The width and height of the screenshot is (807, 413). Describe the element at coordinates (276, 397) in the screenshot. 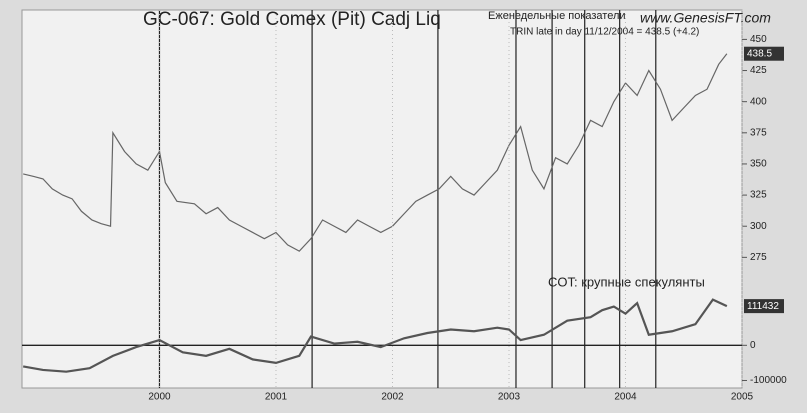

I see `x-tick-label: 2001` at that location.